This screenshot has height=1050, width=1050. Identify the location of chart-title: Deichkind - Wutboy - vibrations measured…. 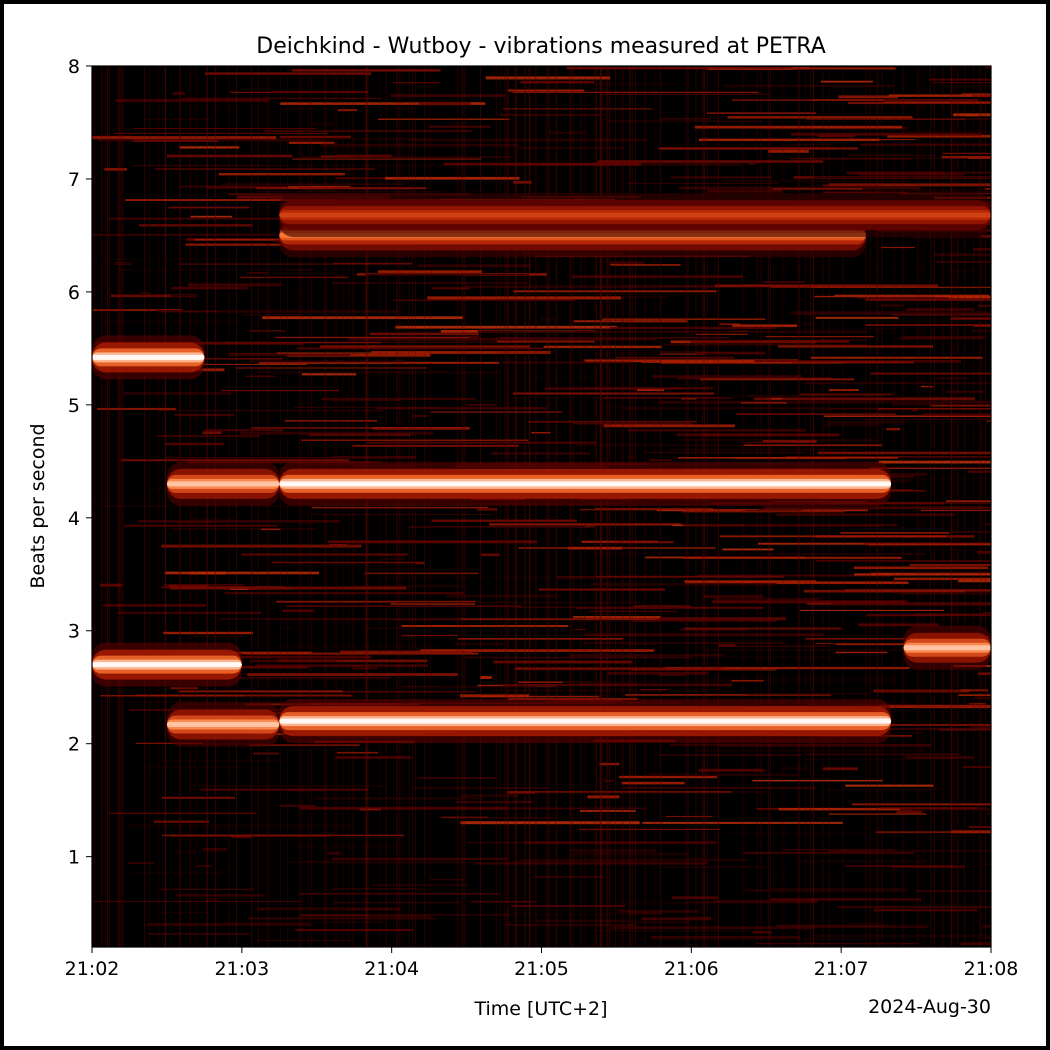
(541, 46).